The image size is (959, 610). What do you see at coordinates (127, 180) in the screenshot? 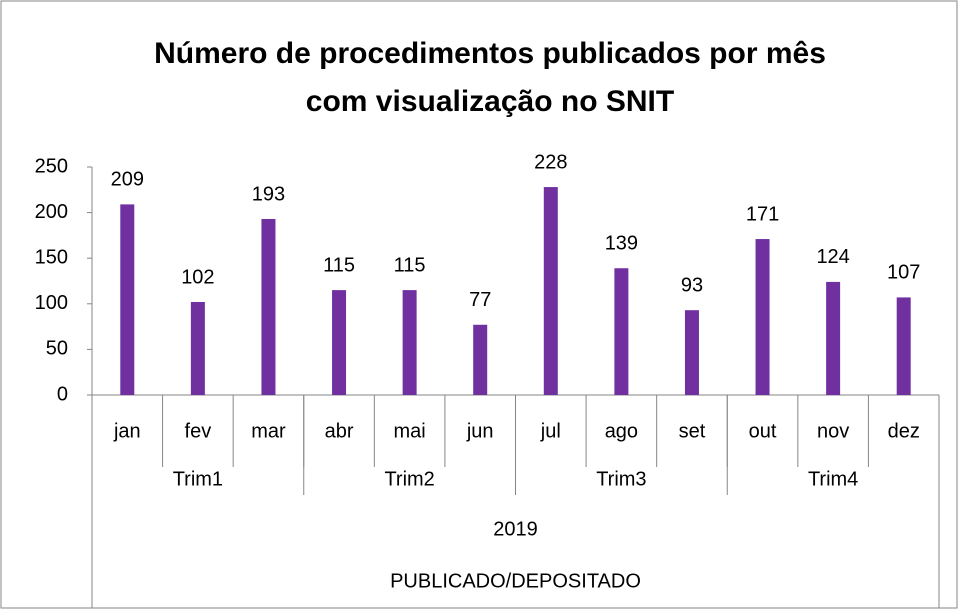
I see `data-label: 209` at bounding box center [127, 180].